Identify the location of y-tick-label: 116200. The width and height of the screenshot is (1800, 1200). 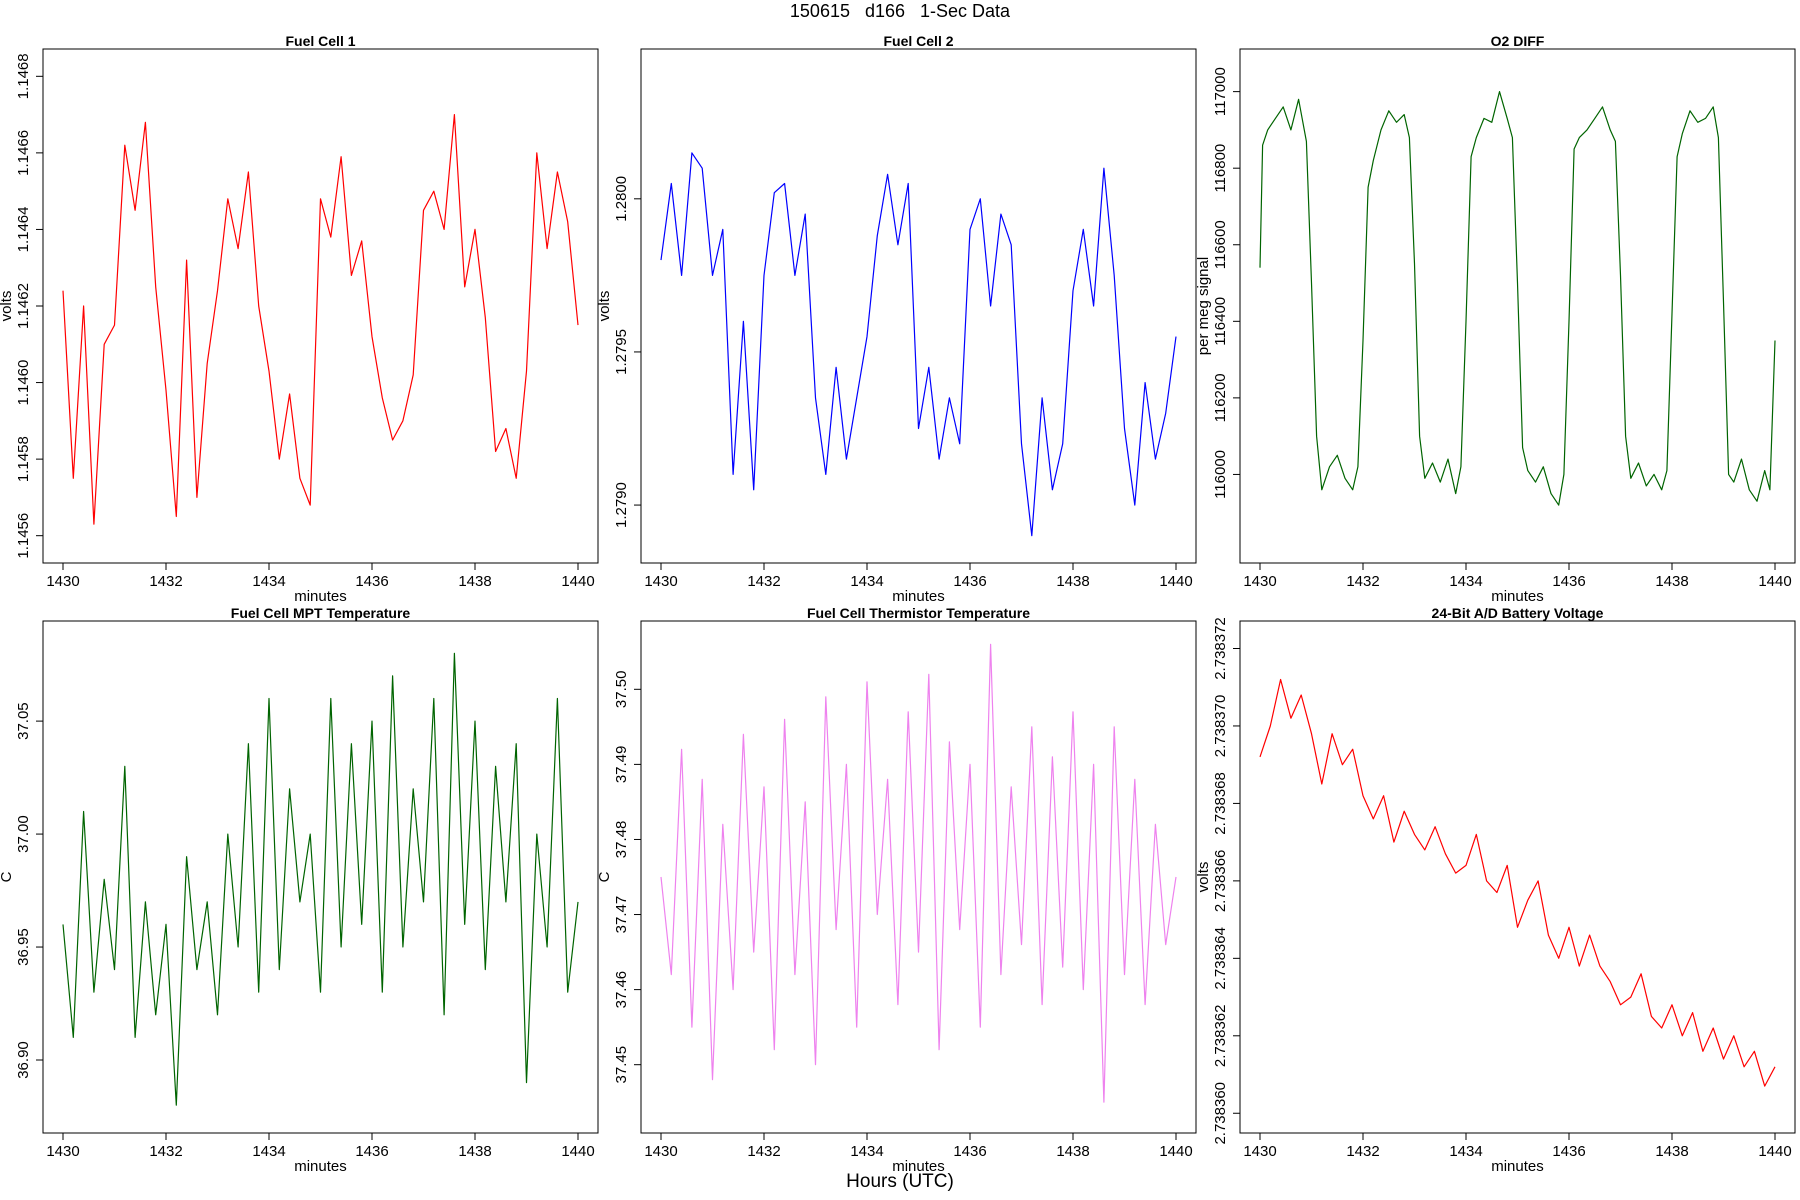
(1220, 397).